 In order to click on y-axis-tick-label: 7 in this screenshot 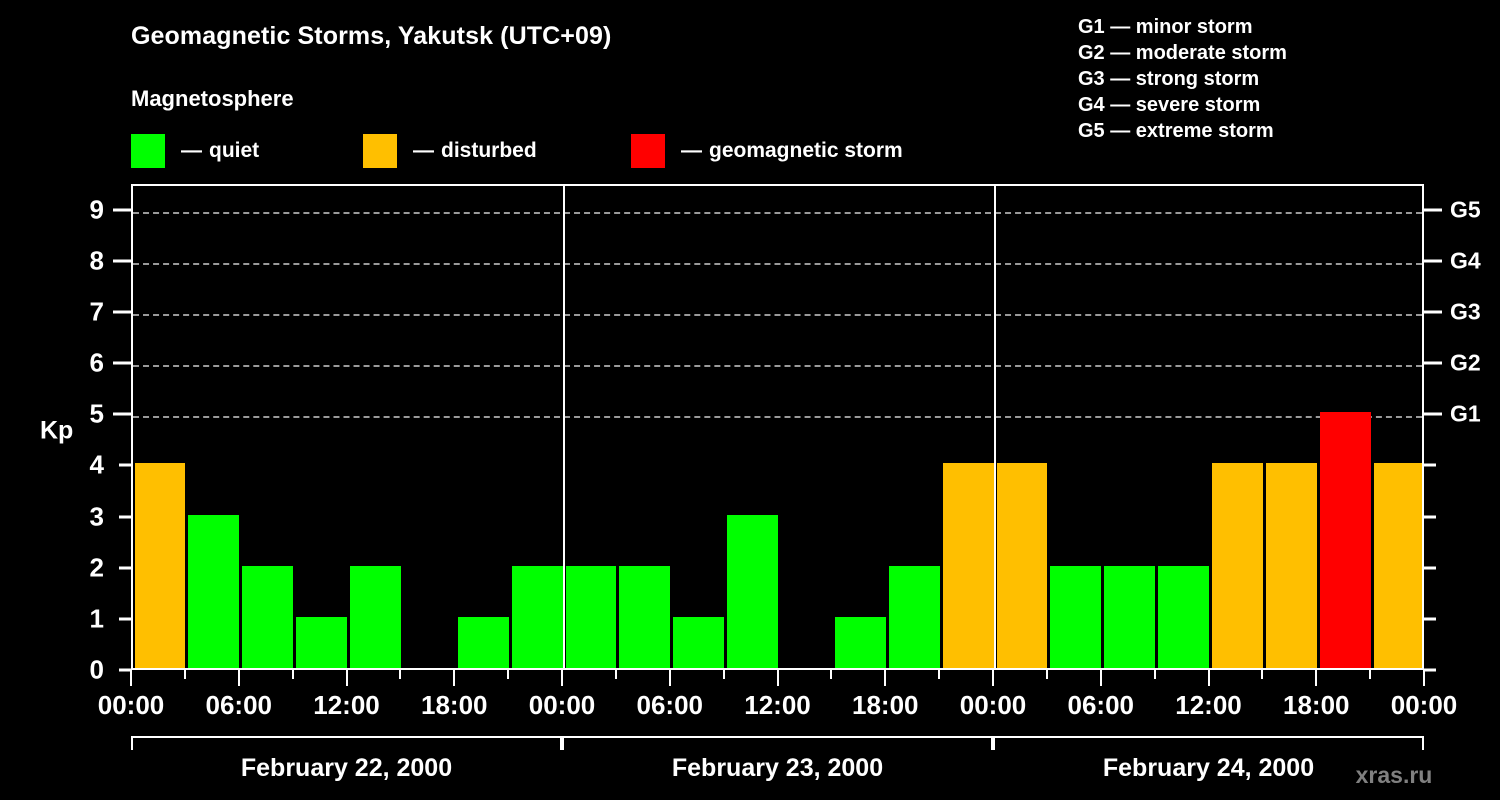, I will do `click(96, 311)`.